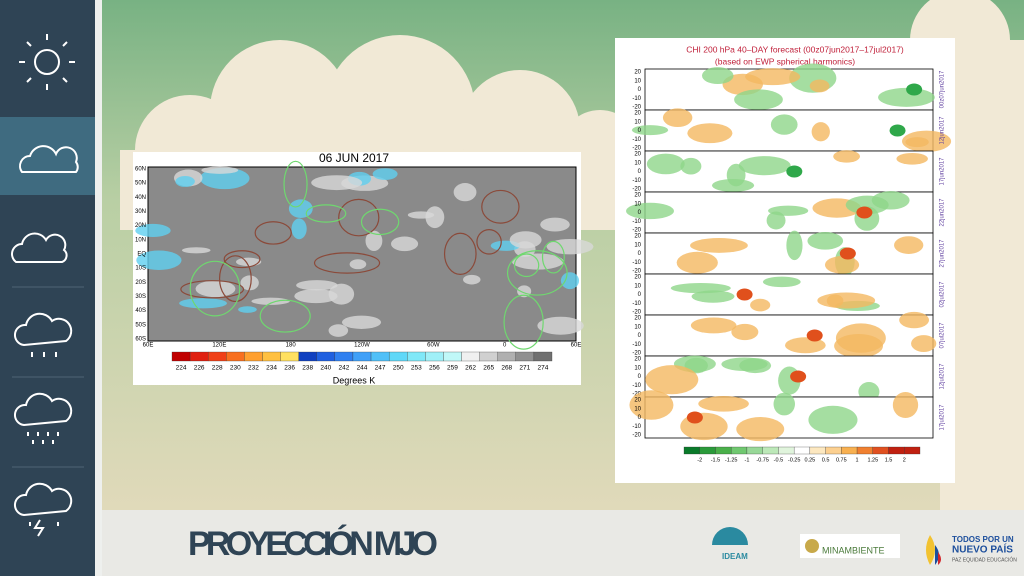  What do you see at coordinates (148, 346) in the screenshot?
I see `lon-label: 60E` at bounding box center [148, 346].